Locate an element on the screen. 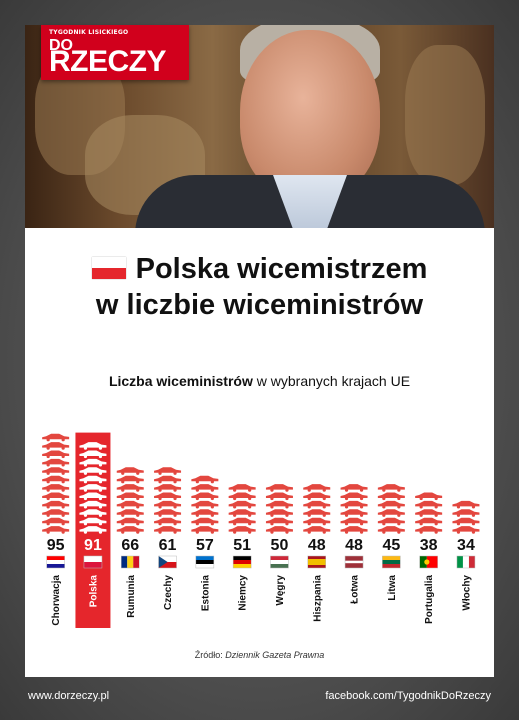 This screenshot has width=519, height=720. value-label: 50 is located at coordinates (280, 545).